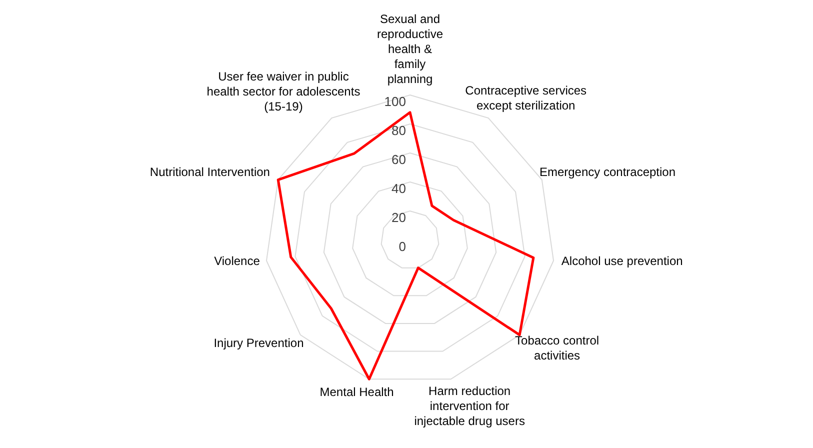 This screenshot has width=813, height=448. What do you see at coordinates (557, 348) in the screenshot?
I see `spoke-label: Tobacco control activities` at bounding box center [557, 348].